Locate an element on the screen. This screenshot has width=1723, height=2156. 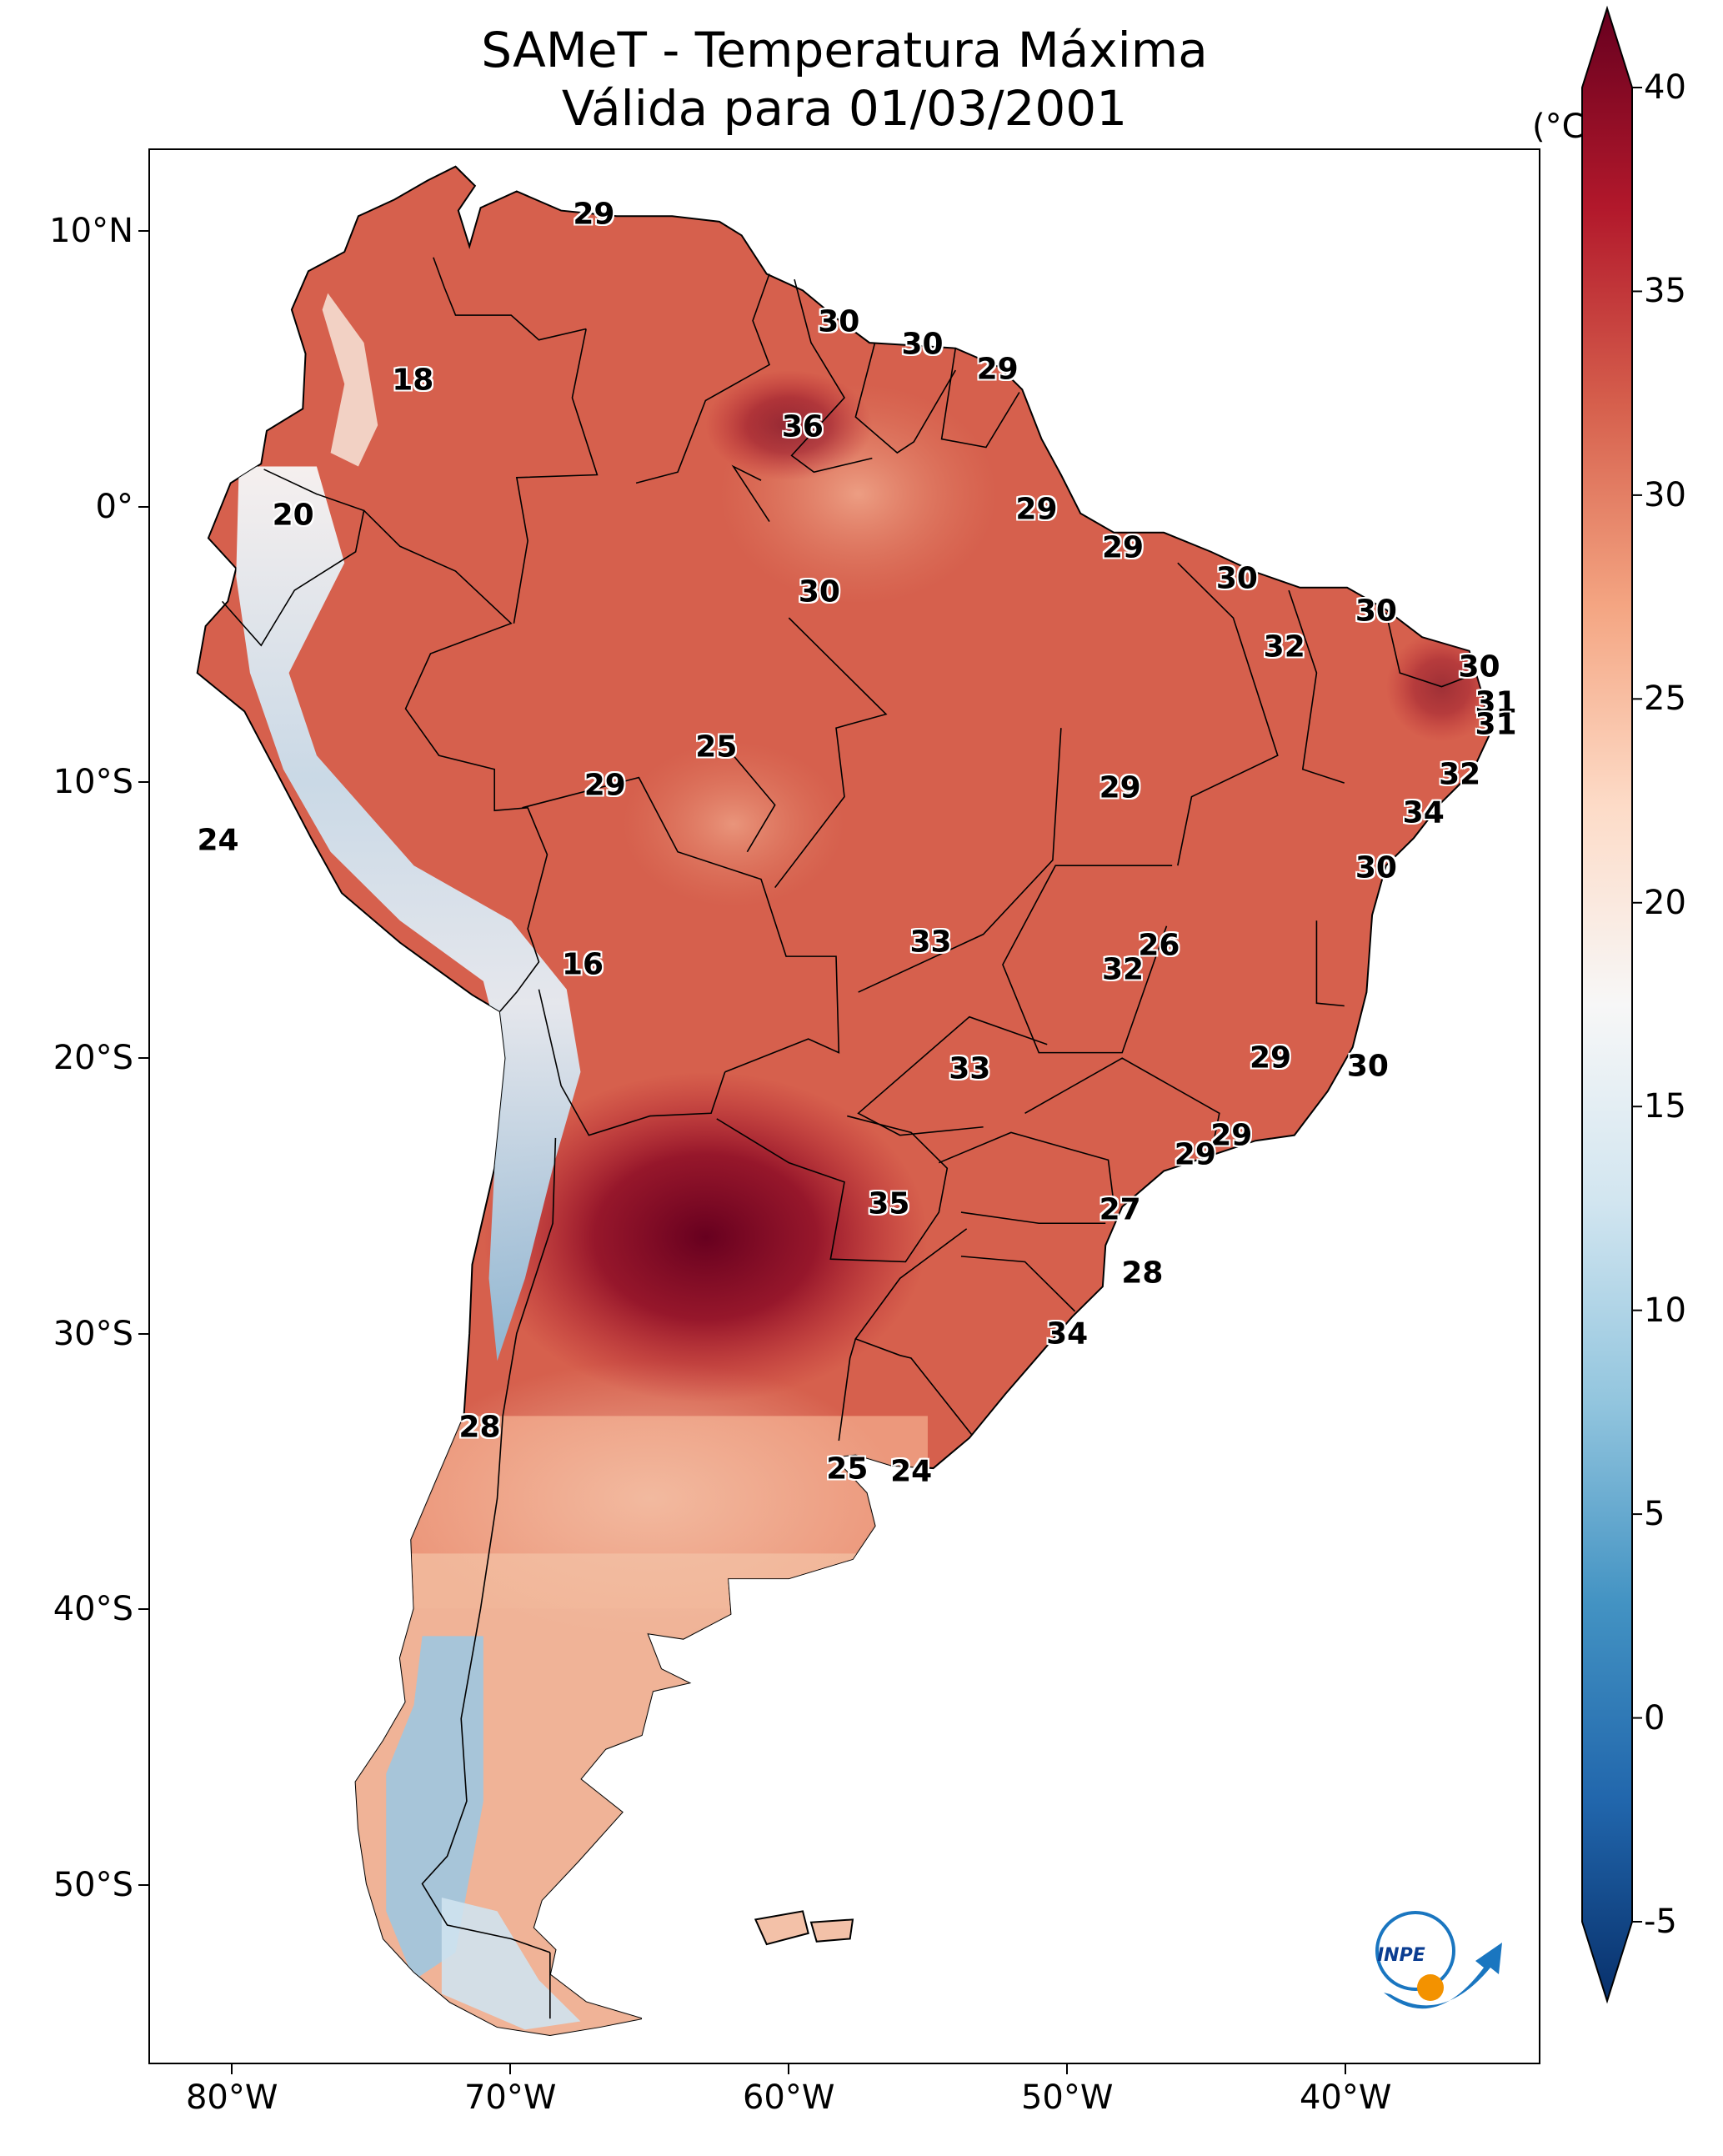
colombian-andes is located at coordinates (350, 380).